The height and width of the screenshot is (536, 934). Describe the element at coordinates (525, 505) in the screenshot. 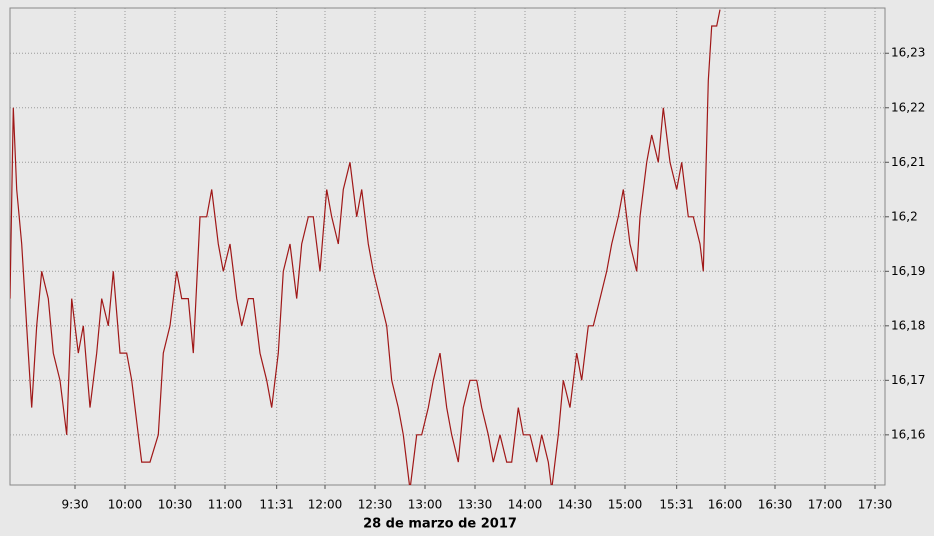

I see `x-tick-label: 14:00` at that location.